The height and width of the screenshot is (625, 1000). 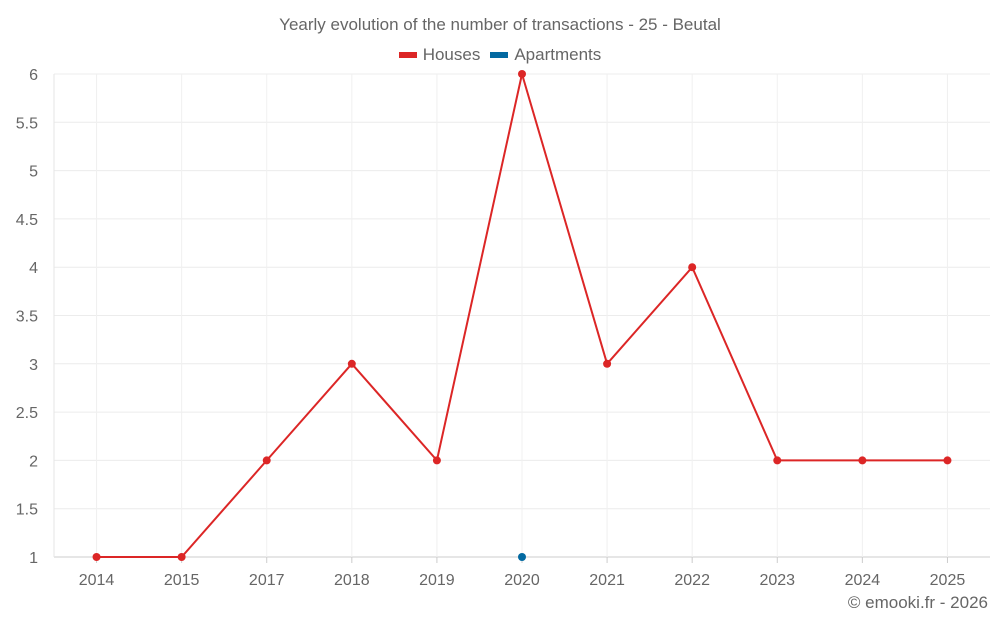 What do you see at coordinates (948, 580) in the screenshot?
I see `x-tick-label: 2025` at bounding box center [948, 580].